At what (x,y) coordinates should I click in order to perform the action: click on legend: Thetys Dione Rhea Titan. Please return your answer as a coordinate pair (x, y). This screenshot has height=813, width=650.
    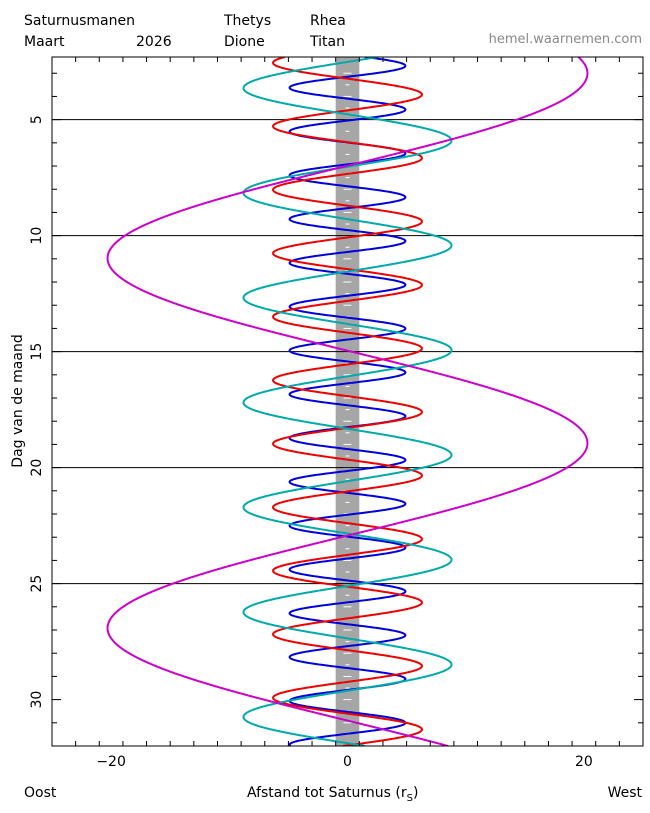
    Looking at the image, I should click on (284, 31).